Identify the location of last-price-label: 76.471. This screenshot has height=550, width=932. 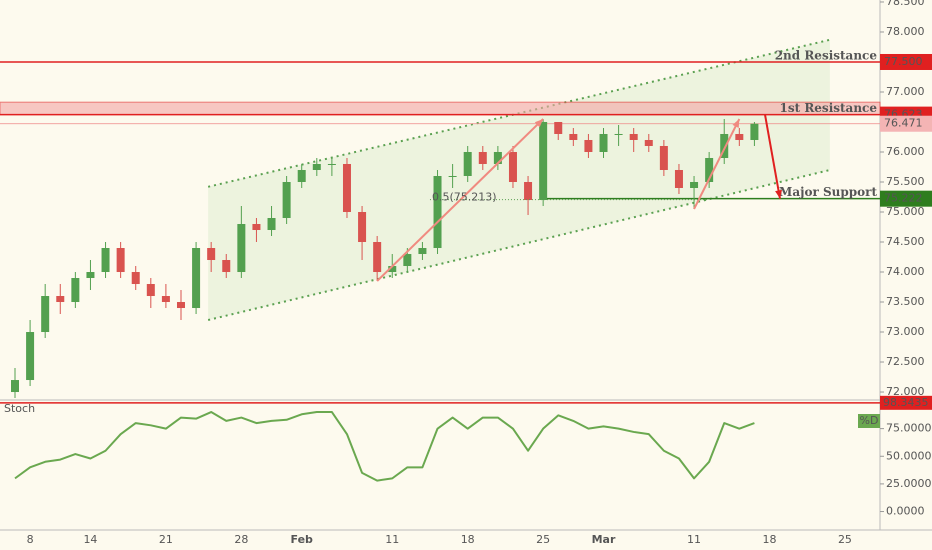
(903, 123).